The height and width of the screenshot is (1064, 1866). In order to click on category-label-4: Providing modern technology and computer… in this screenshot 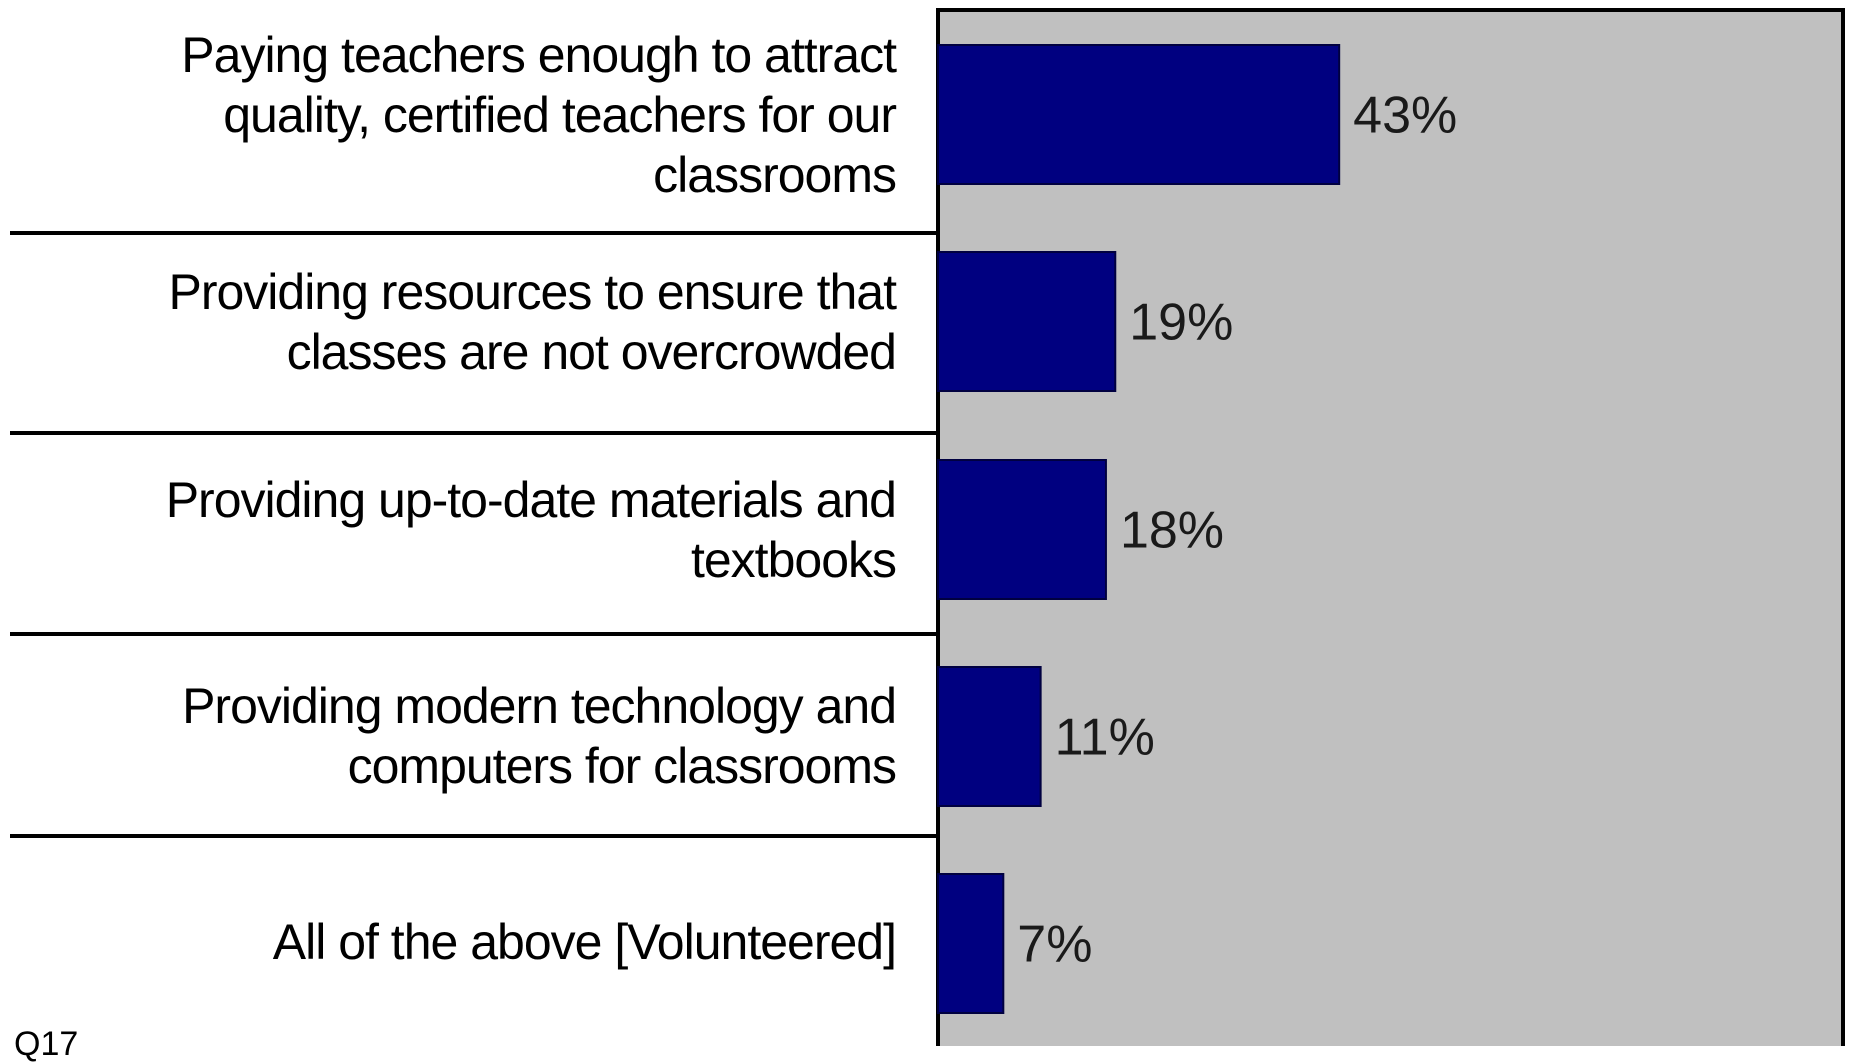, I will do `click(539, 736)`.